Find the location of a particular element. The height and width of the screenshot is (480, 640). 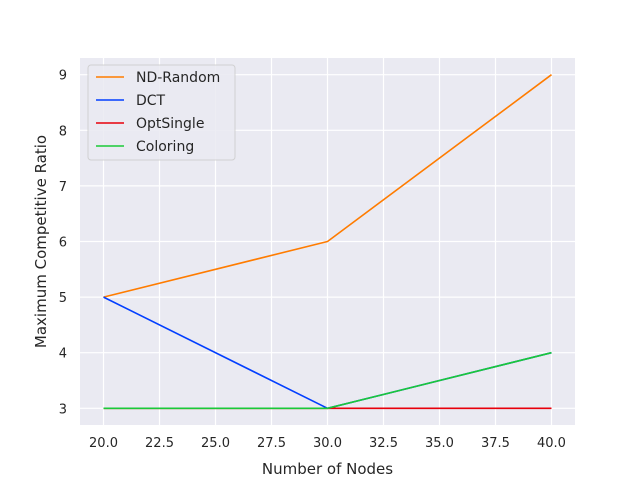

y-axis-title: Maximum Competitive Ratio is located at coordinates (41, 241).